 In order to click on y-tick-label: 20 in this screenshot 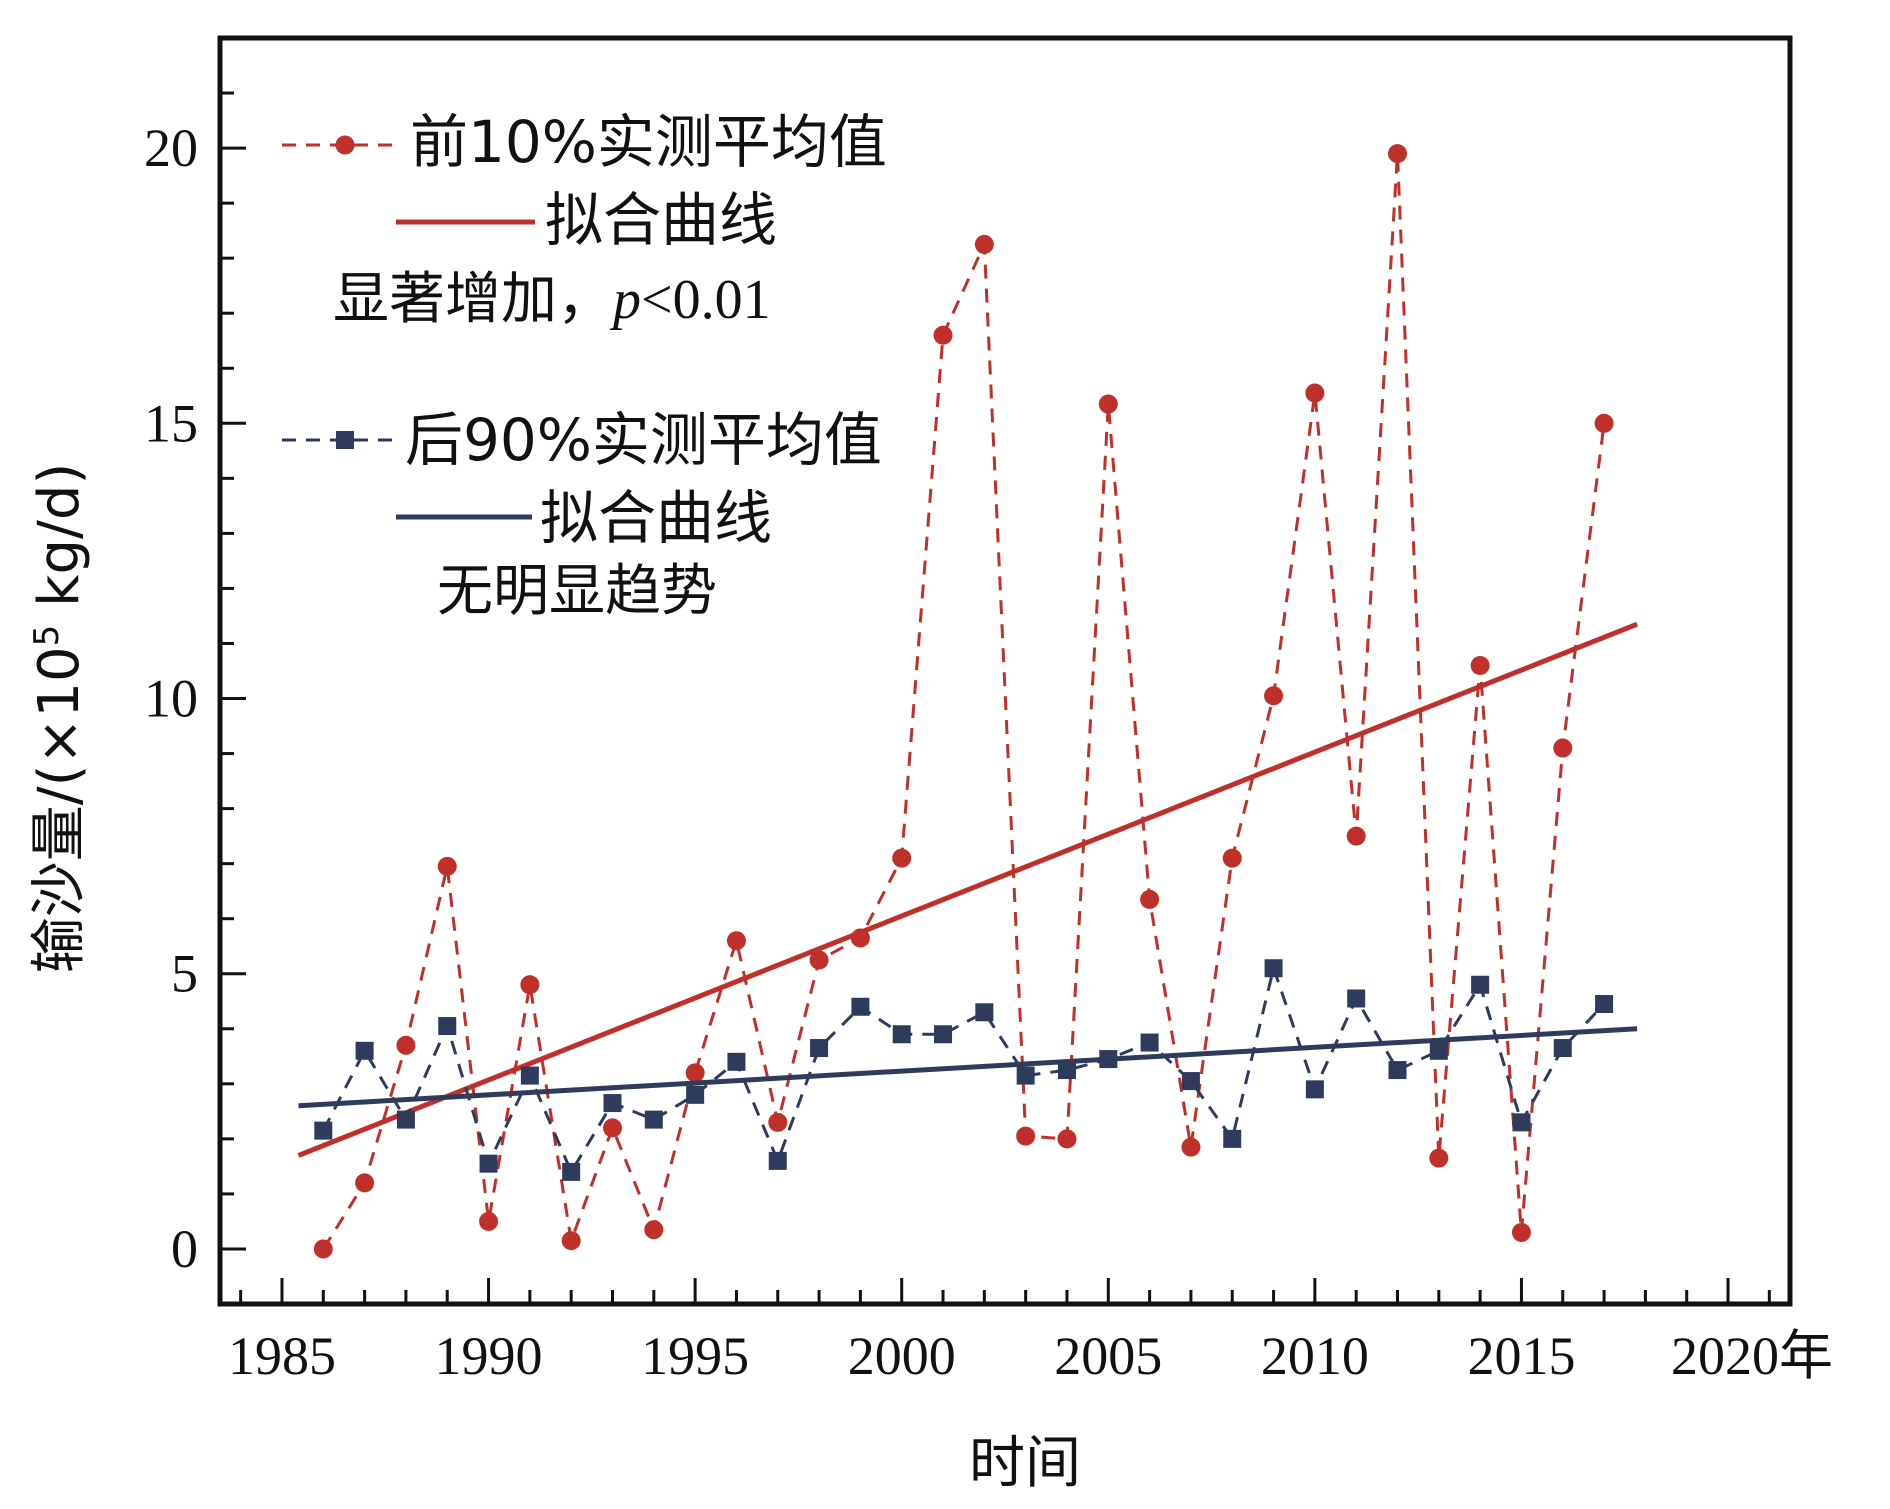, I will do `click(171, 148)`.